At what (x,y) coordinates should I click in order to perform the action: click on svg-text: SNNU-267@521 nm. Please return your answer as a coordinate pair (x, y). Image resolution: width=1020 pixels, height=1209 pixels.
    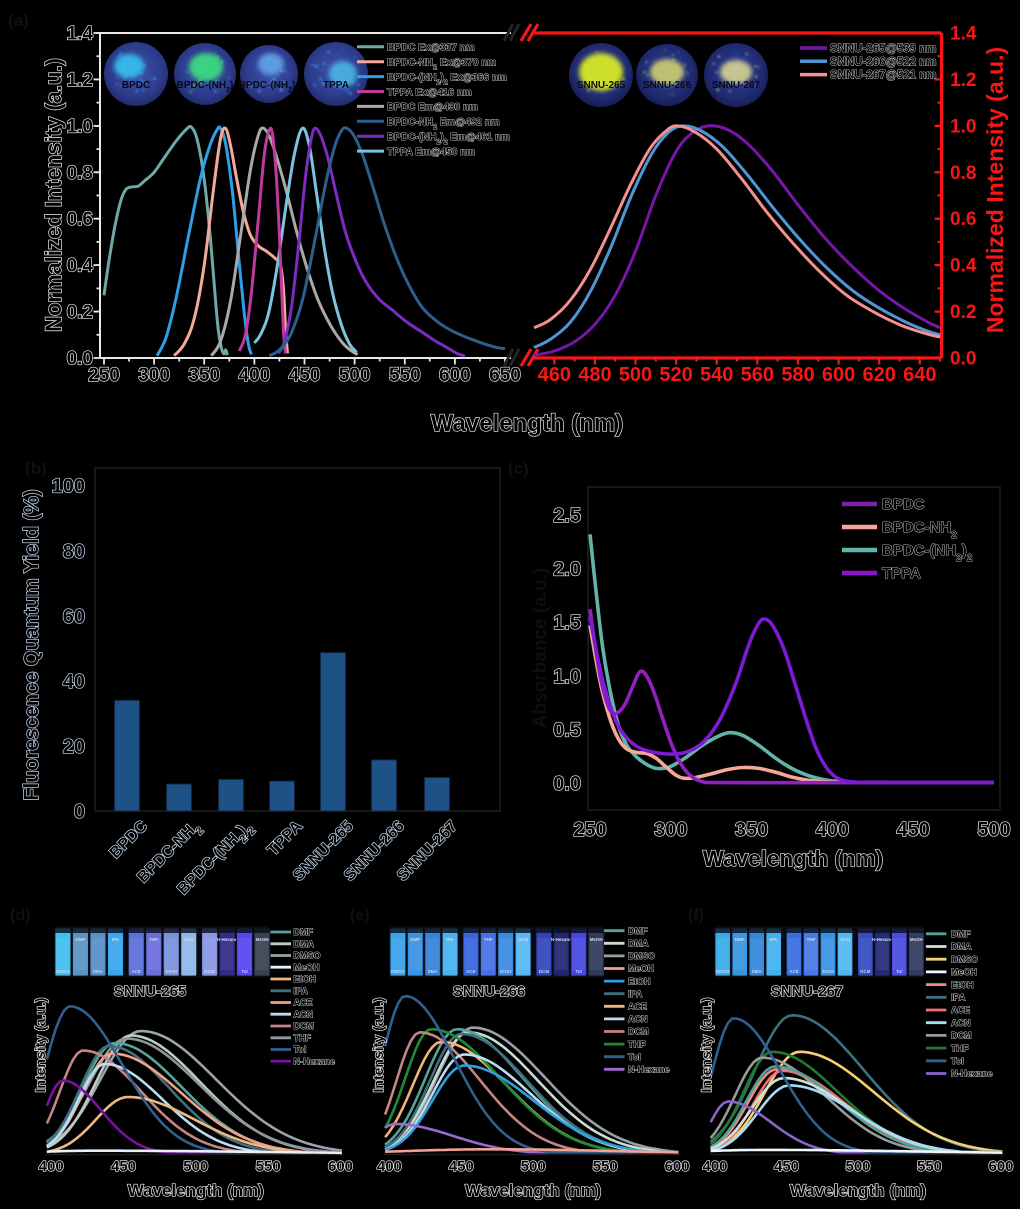
    Looking at the image, I should click on (883, 76).